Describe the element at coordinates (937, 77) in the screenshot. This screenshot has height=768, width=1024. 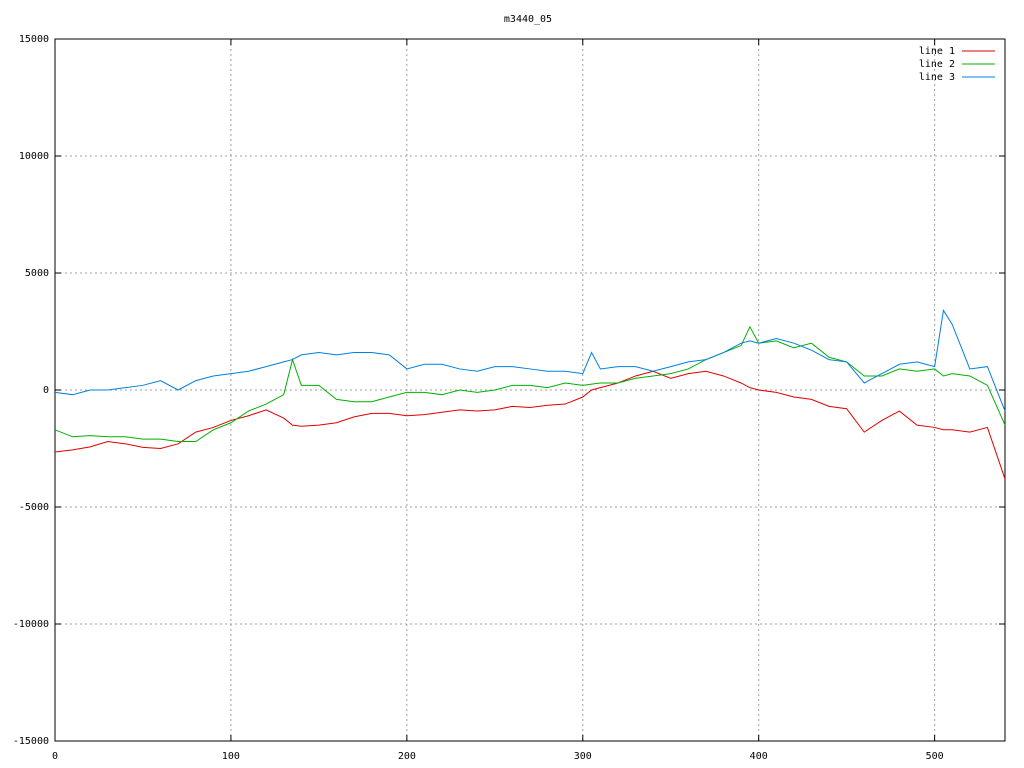
I see `legend-label: line 3` at that location.